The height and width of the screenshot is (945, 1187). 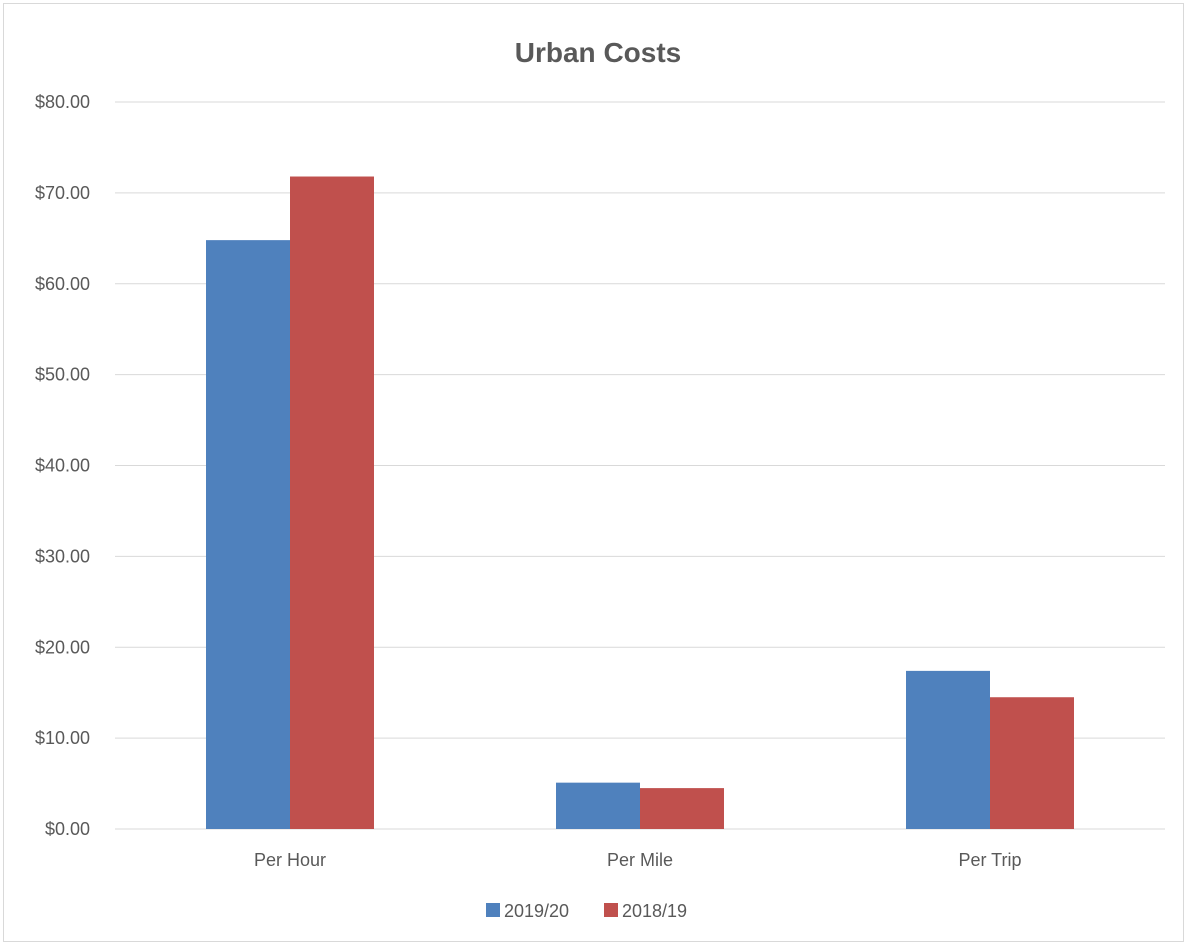 I want to click on legend-label: 2019/20, so click(x=536, y=911).